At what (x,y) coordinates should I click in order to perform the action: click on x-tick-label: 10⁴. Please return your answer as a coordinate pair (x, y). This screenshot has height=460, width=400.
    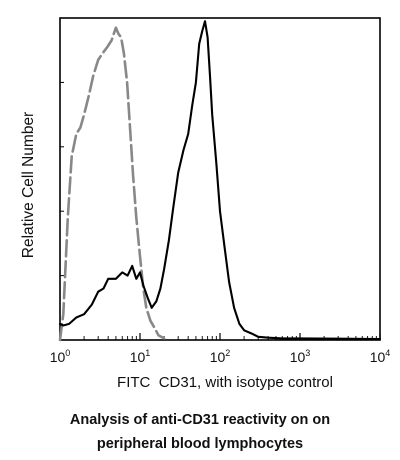
    Looking at the image, I should click on (380, 356).